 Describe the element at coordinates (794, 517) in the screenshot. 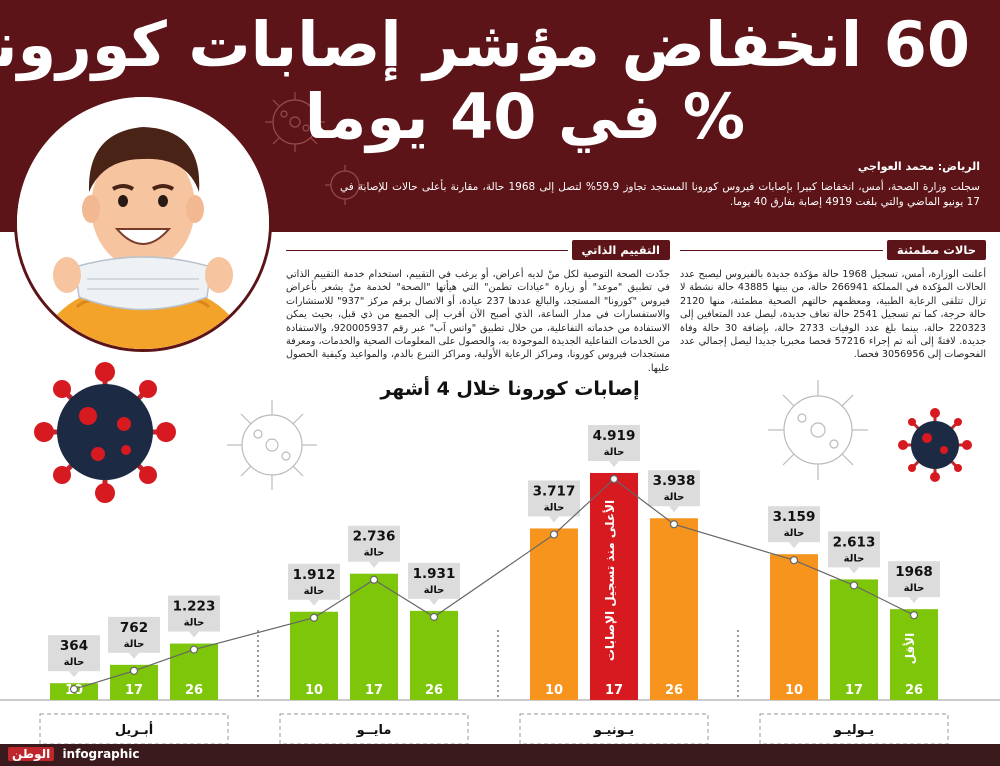

I see `bar-value-label: 3.159` at that location.